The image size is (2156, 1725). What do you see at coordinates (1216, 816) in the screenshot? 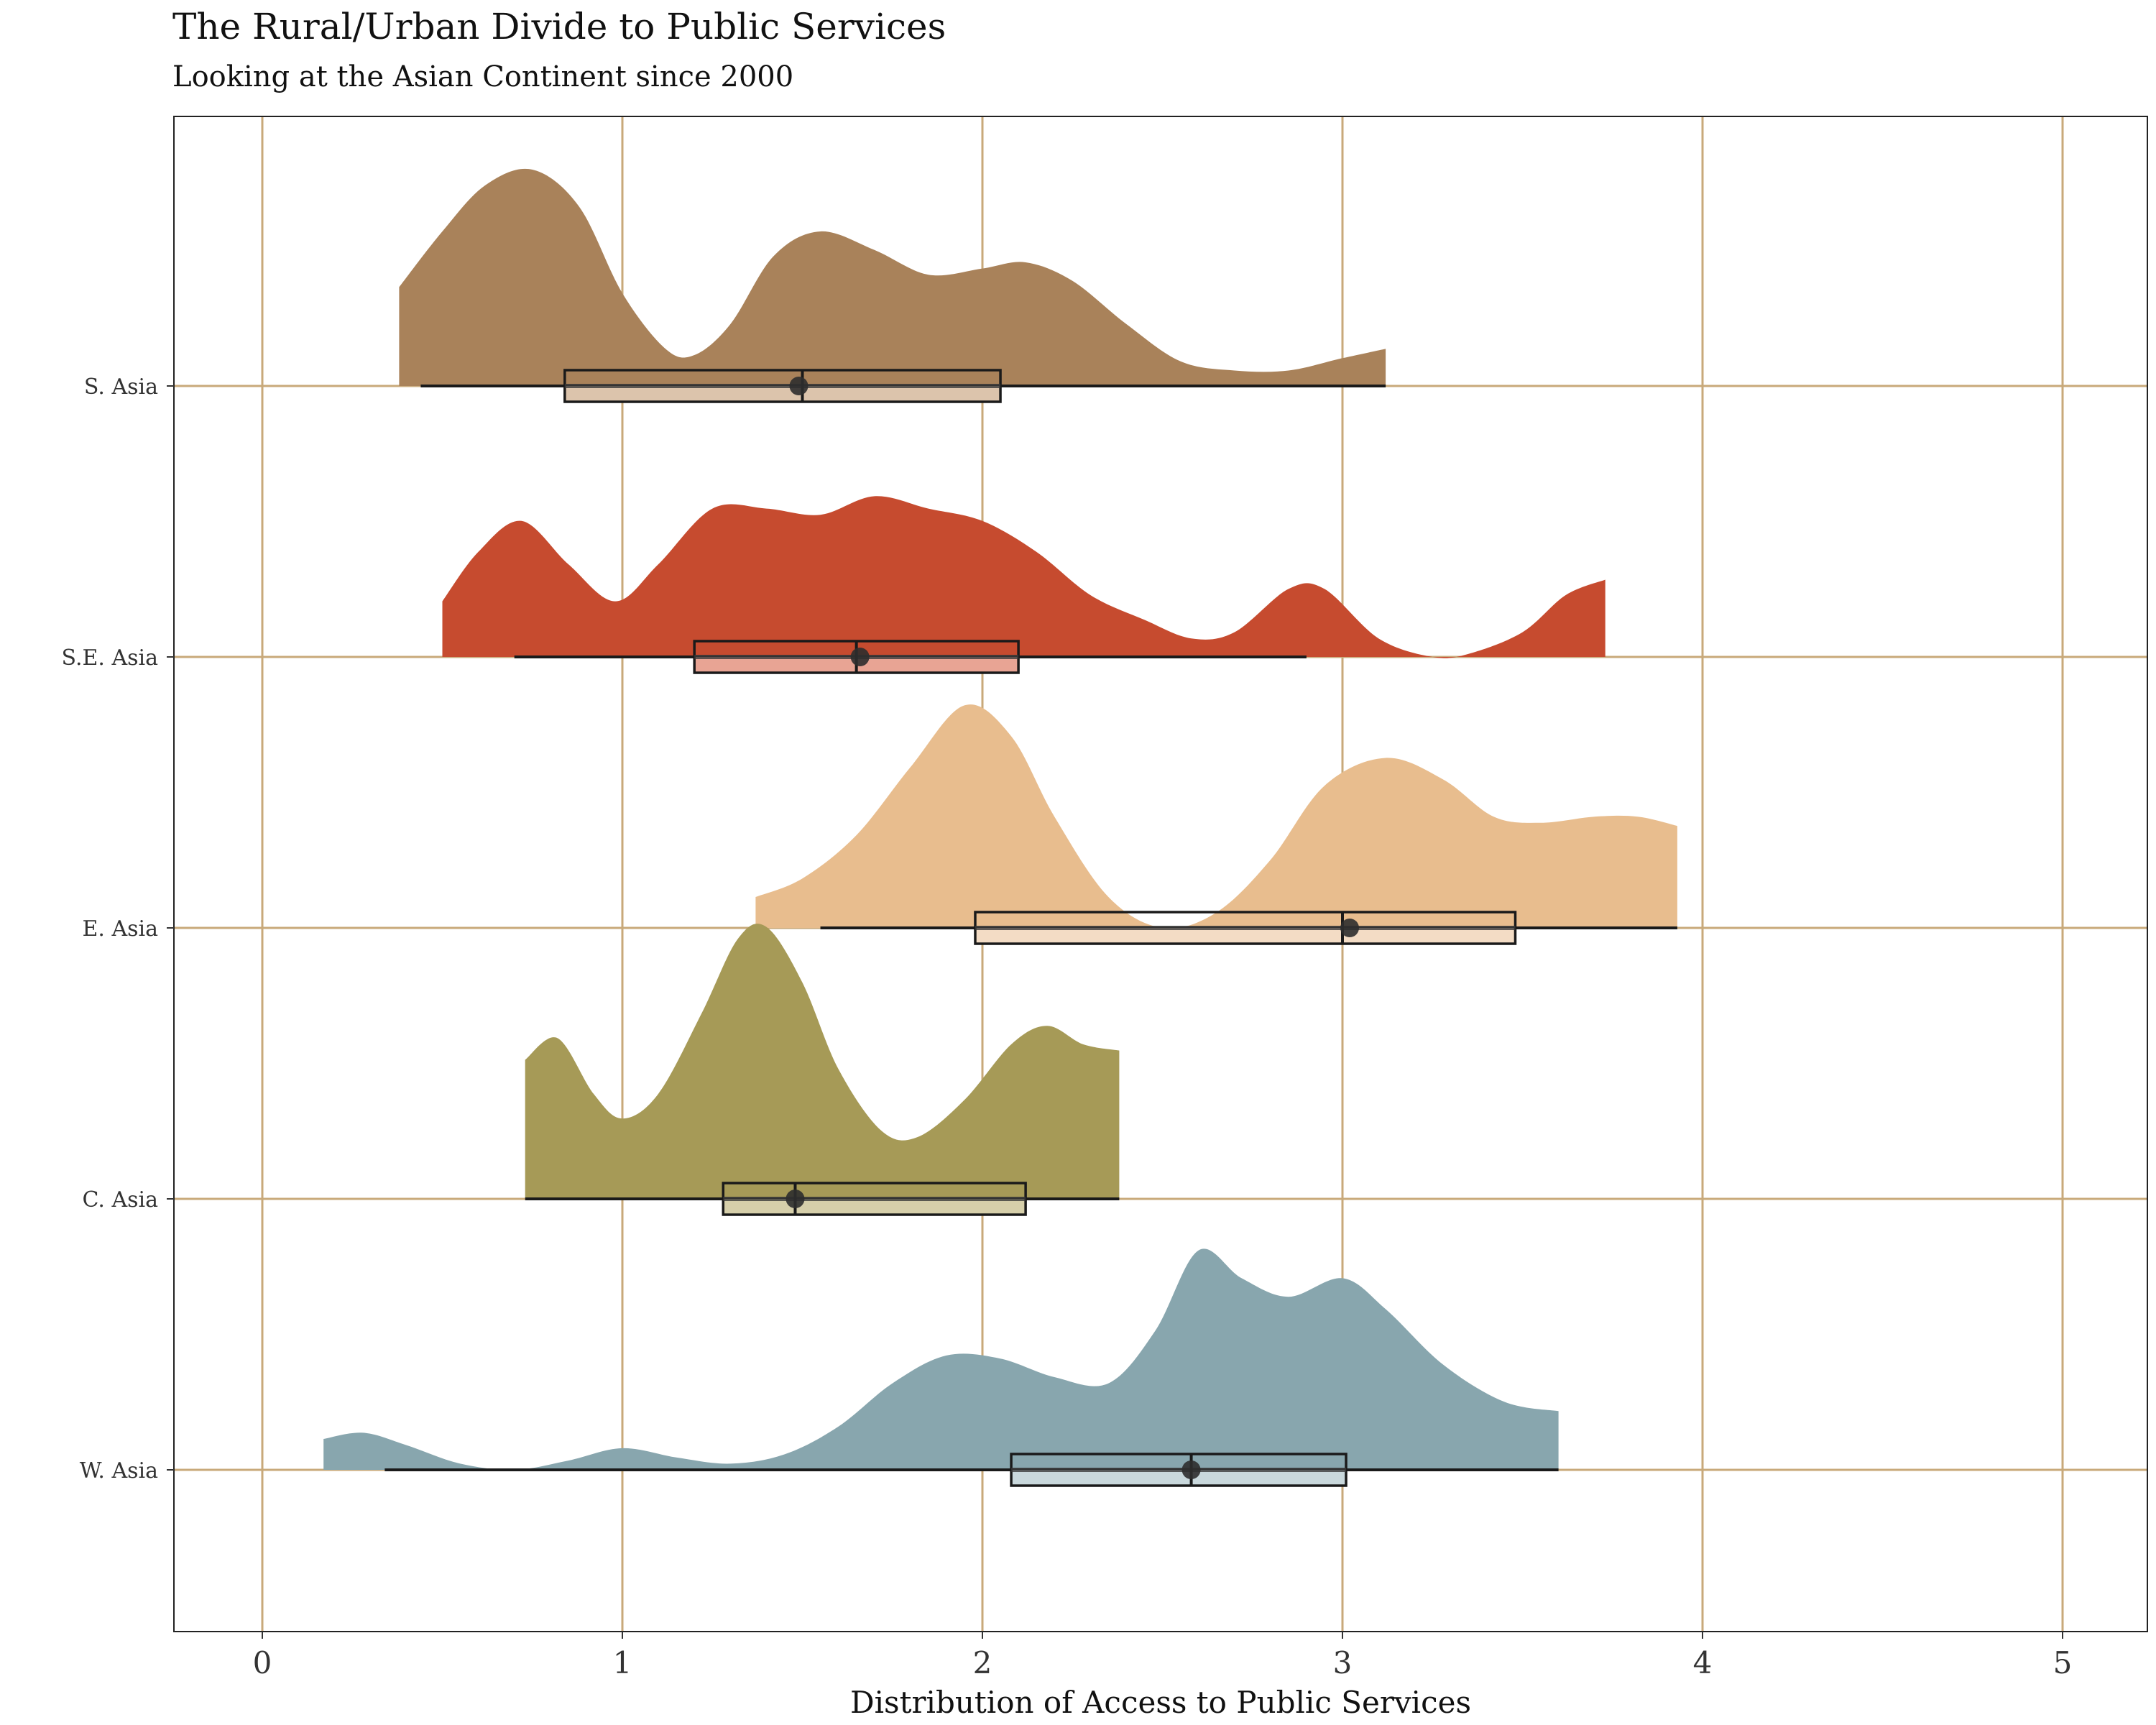
I see `density-easia` at bounding box center [1216, 816].